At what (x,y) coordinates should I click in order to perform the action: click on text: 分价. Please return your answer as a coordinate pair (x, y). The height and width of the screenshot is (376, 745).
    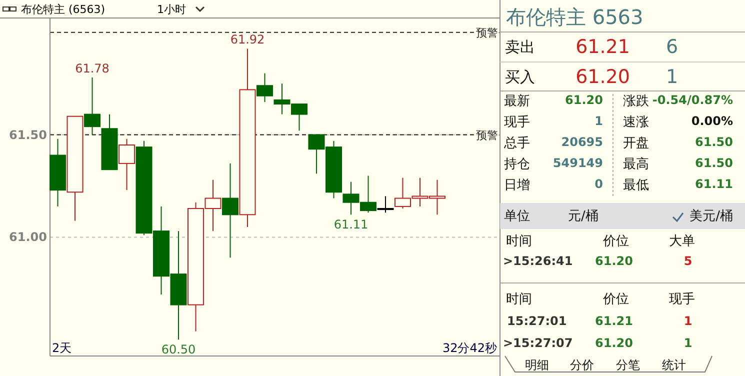
    Looking at the image, I should click on (582, 365).